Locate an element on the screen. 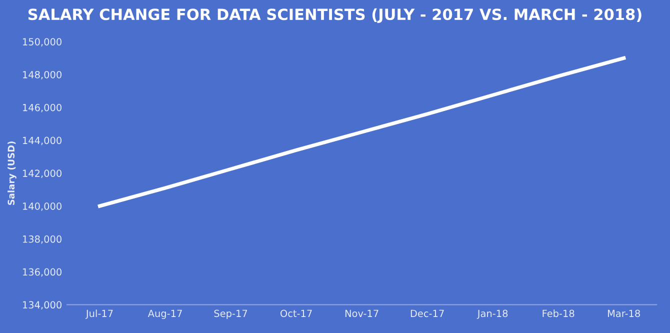 This screenshot has height=333, width=670. chart-title: SALARY CHANGE FOR DATA SCIENTISTS (JULY - 2017 VS. MARCH - 2018) is located at coordinates (335, 15).